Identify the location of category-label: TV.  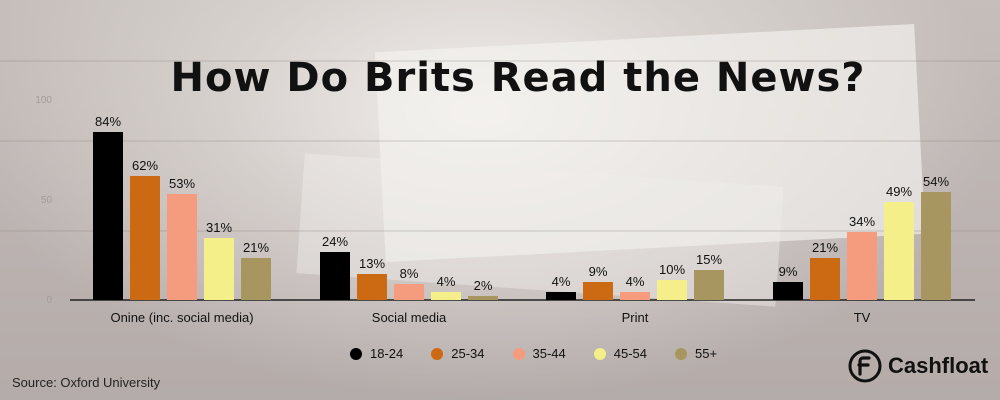
(862, 317).